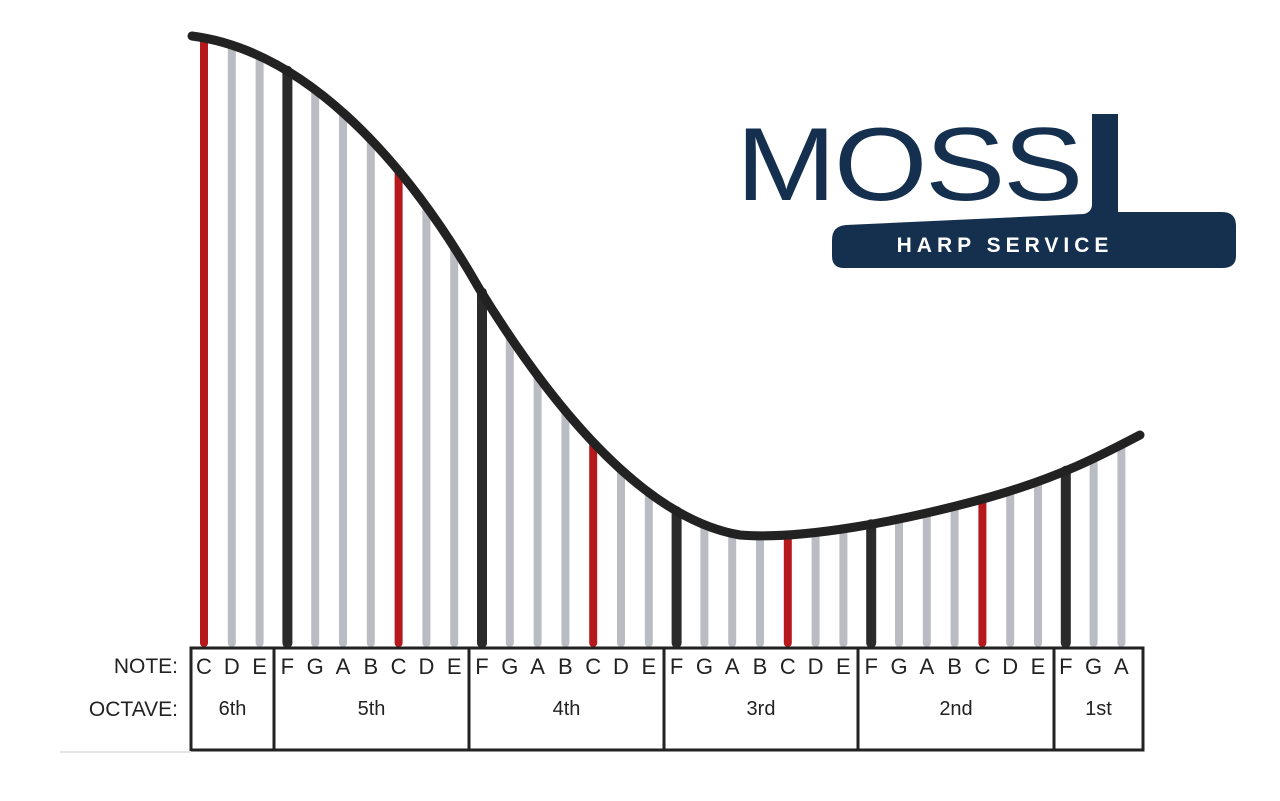  I want to click on octave-label: 4th, so click(567, 709).